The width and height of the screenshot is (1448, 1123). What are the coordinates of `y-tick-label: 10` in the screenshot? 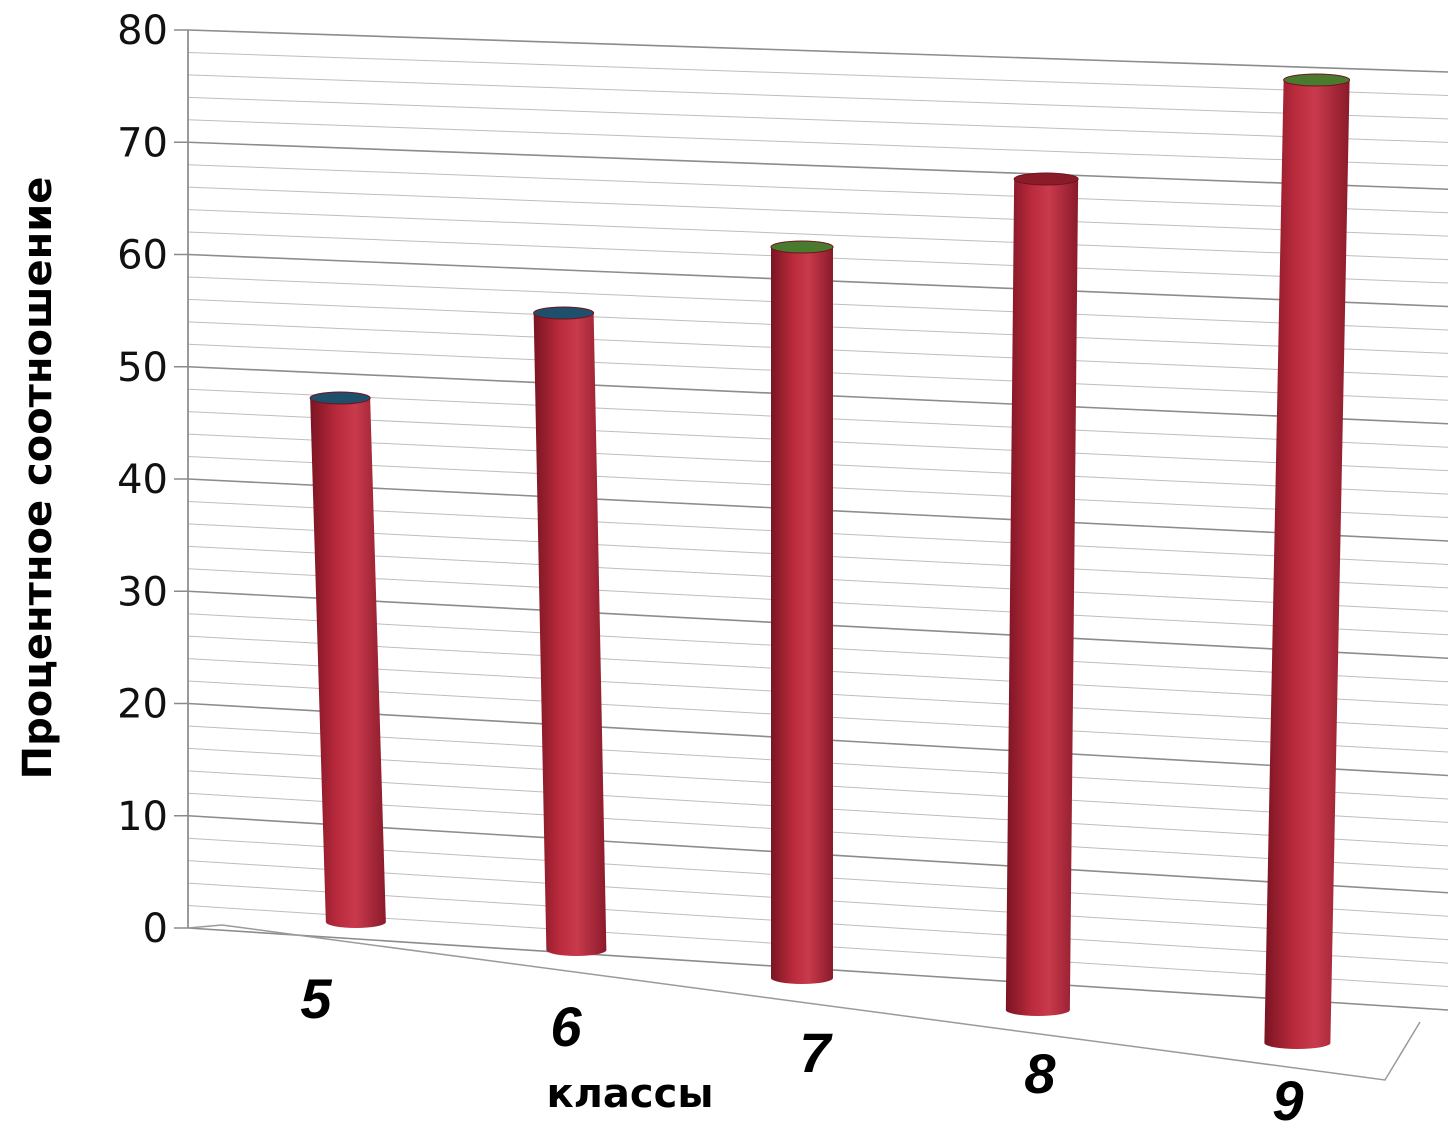 It's located at (142, 817).